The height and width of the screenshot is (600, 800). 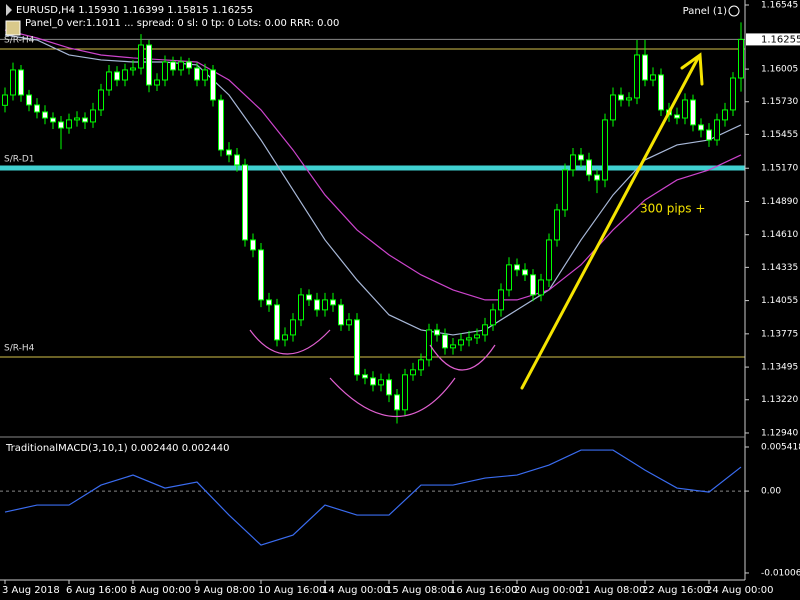 What do you see at coordinates (734, 11) in the screenshot?
I see `panel-icon` at bounding box center [734, 11].